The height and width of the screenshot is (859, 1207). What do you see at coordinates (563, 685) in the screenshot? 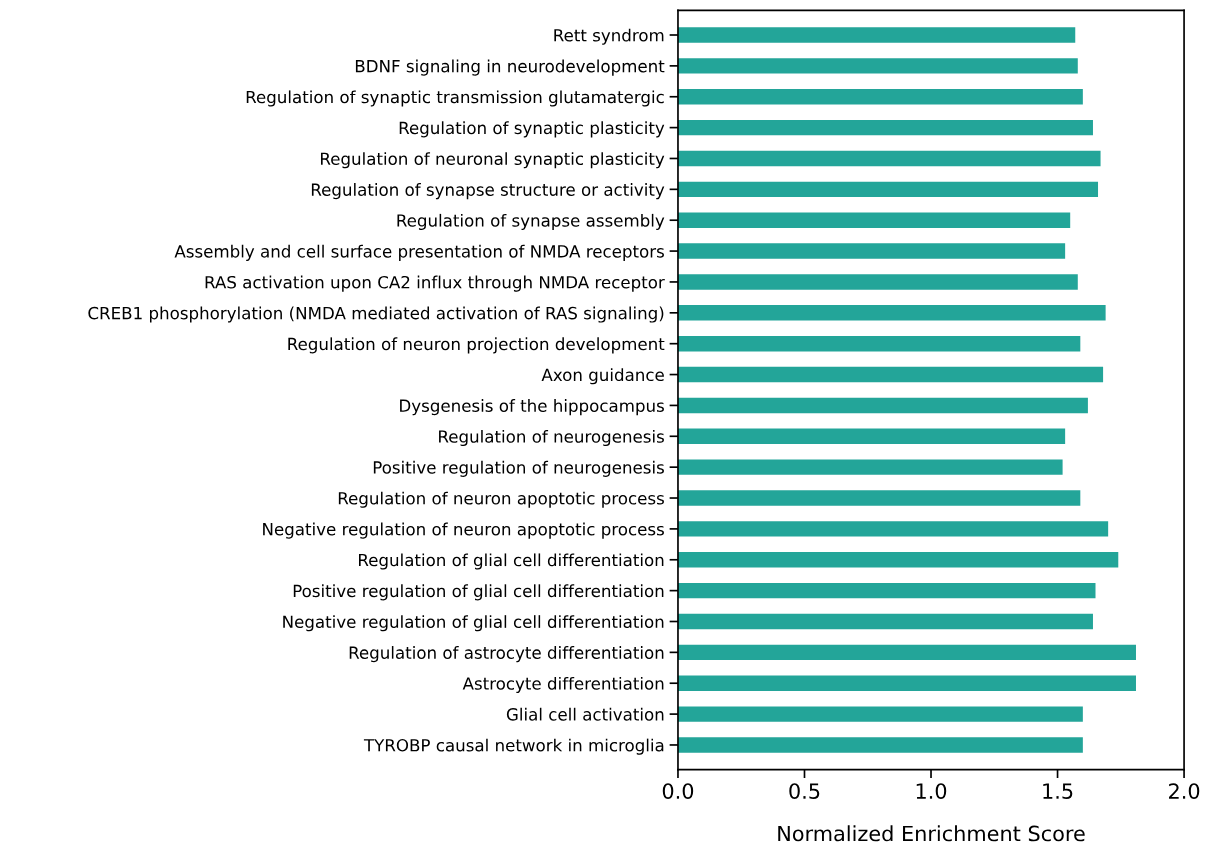
I see `y-tick-label: Astrocyte differentiation` at bounding box center [563, 685].